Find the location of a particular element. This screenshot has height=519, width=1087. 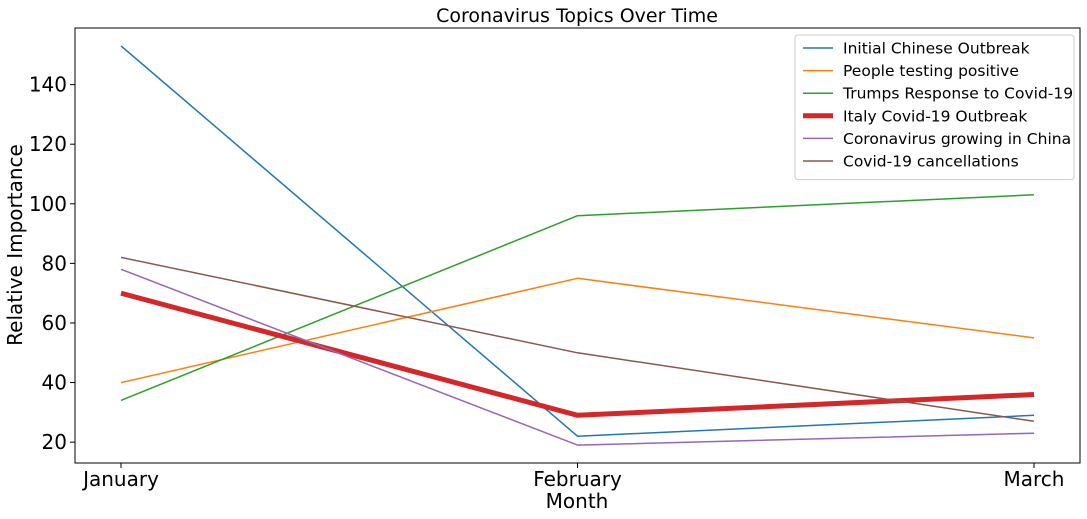

legend-label: People testing positive is located at coordinates (931, 71).